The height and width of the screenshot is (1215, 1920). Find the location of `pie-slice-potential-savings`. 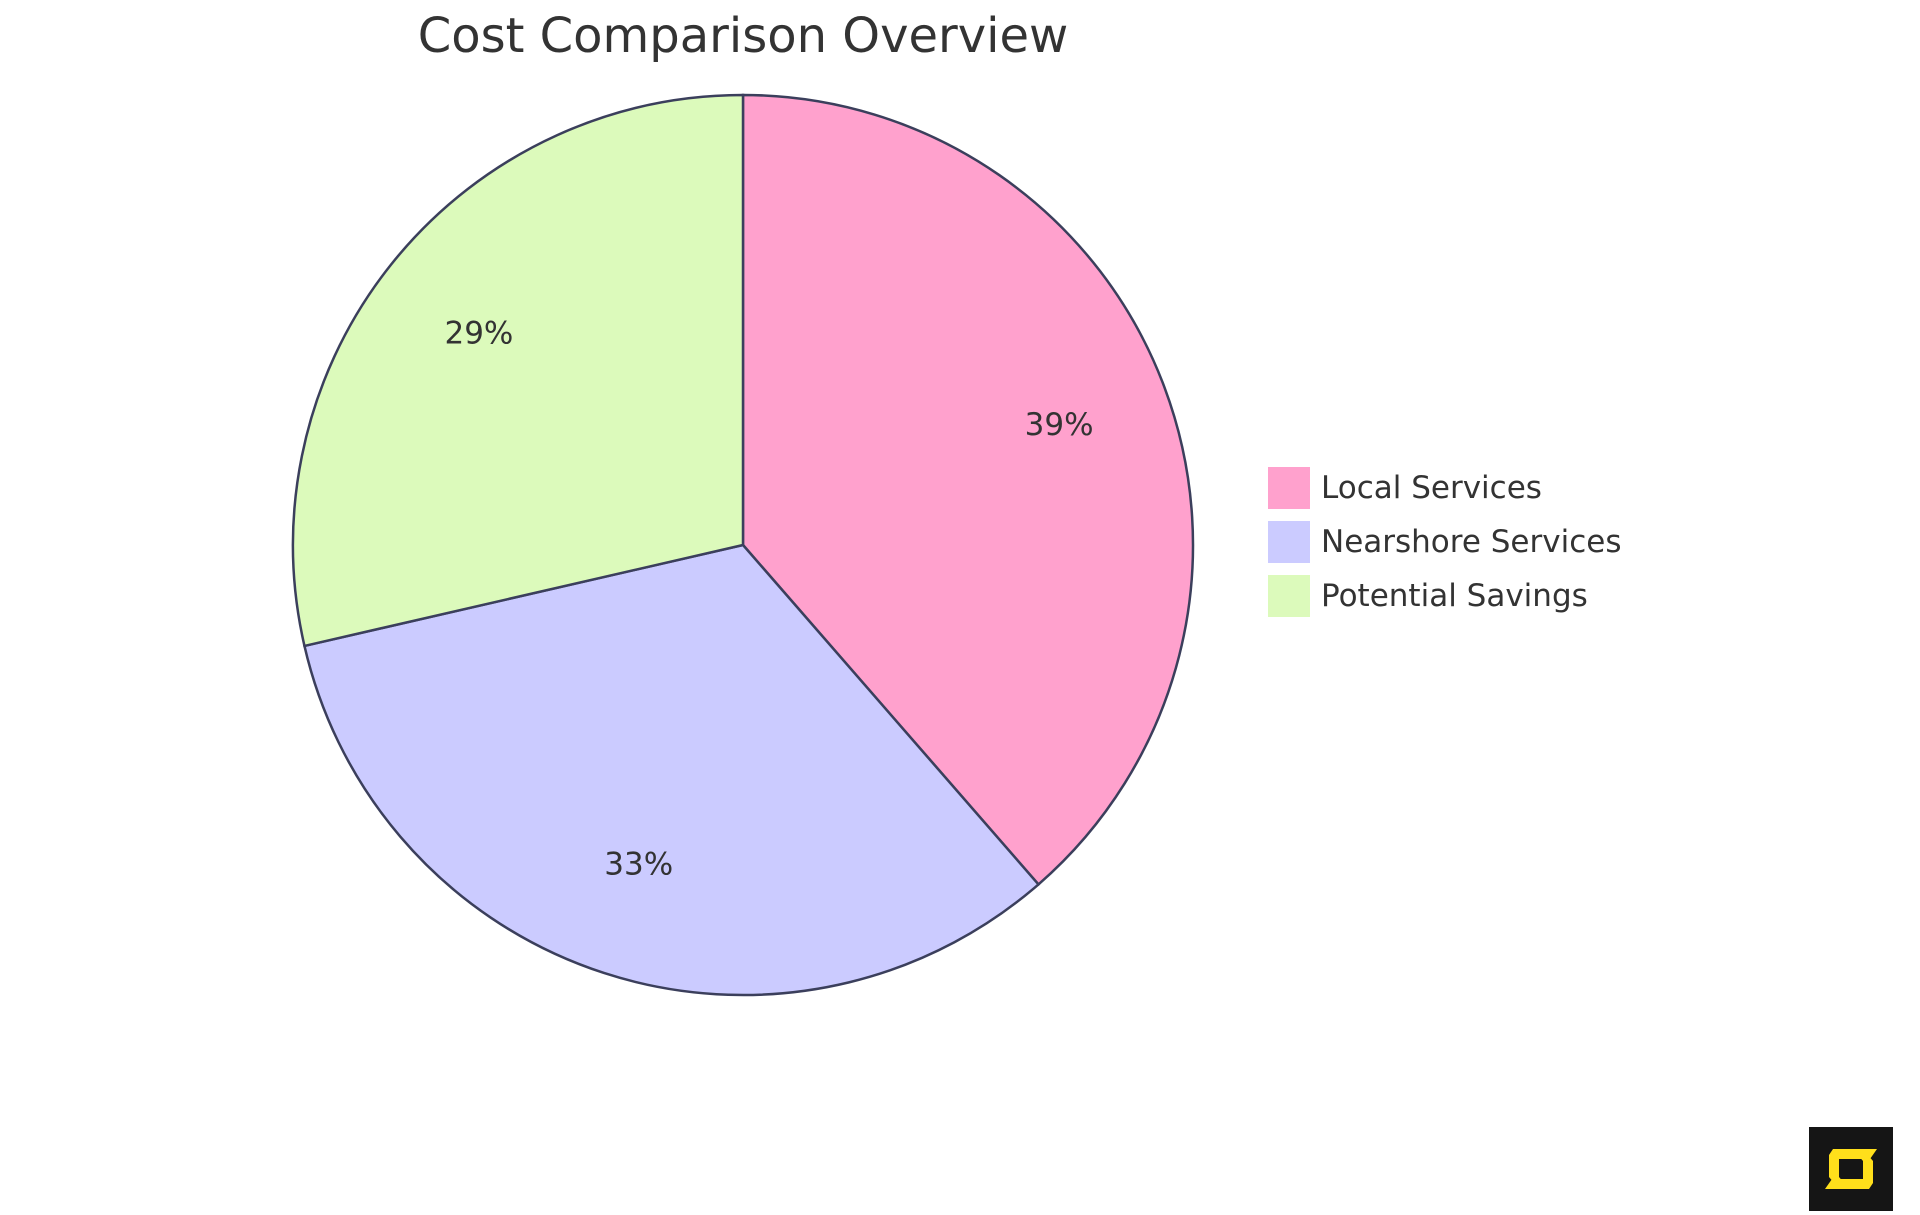

pie-slice-potential-savings is located at coordinates (518, 370).